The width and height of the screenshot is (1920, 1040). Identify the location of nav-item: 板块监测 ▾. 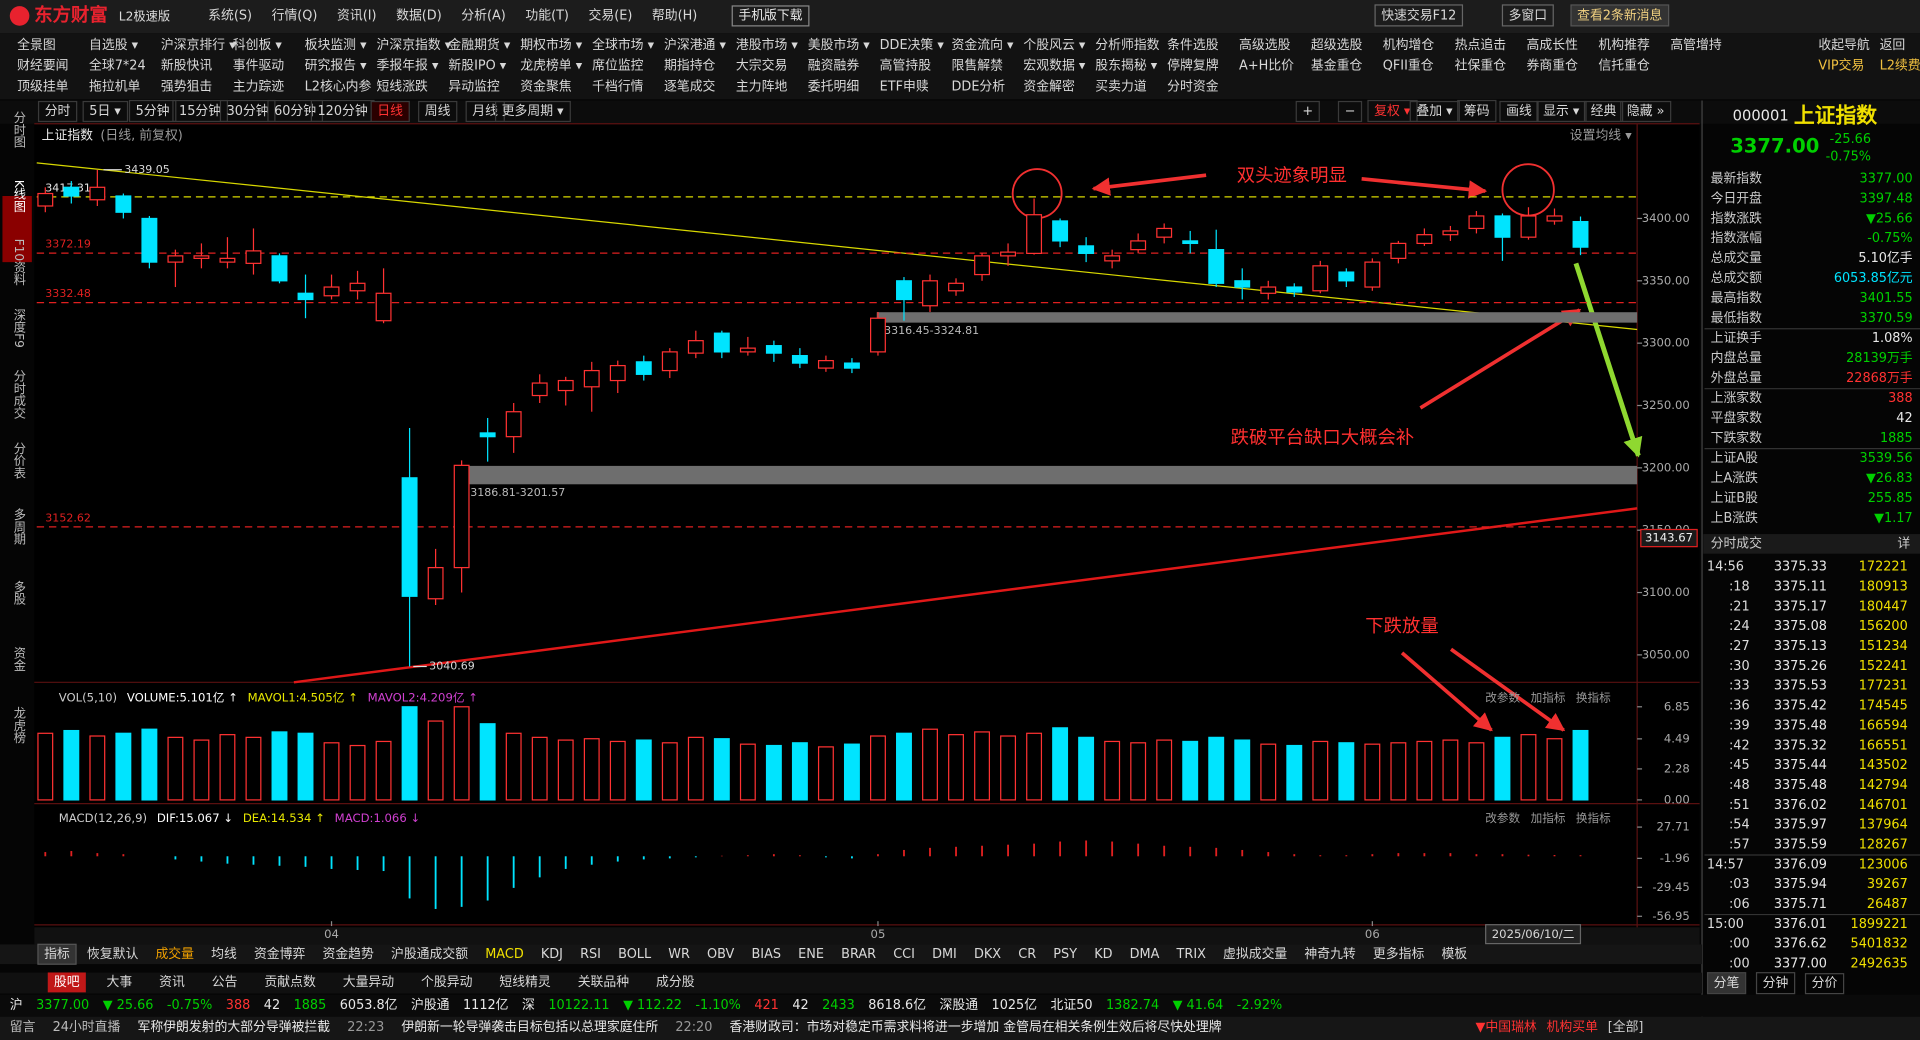
(336, 45).